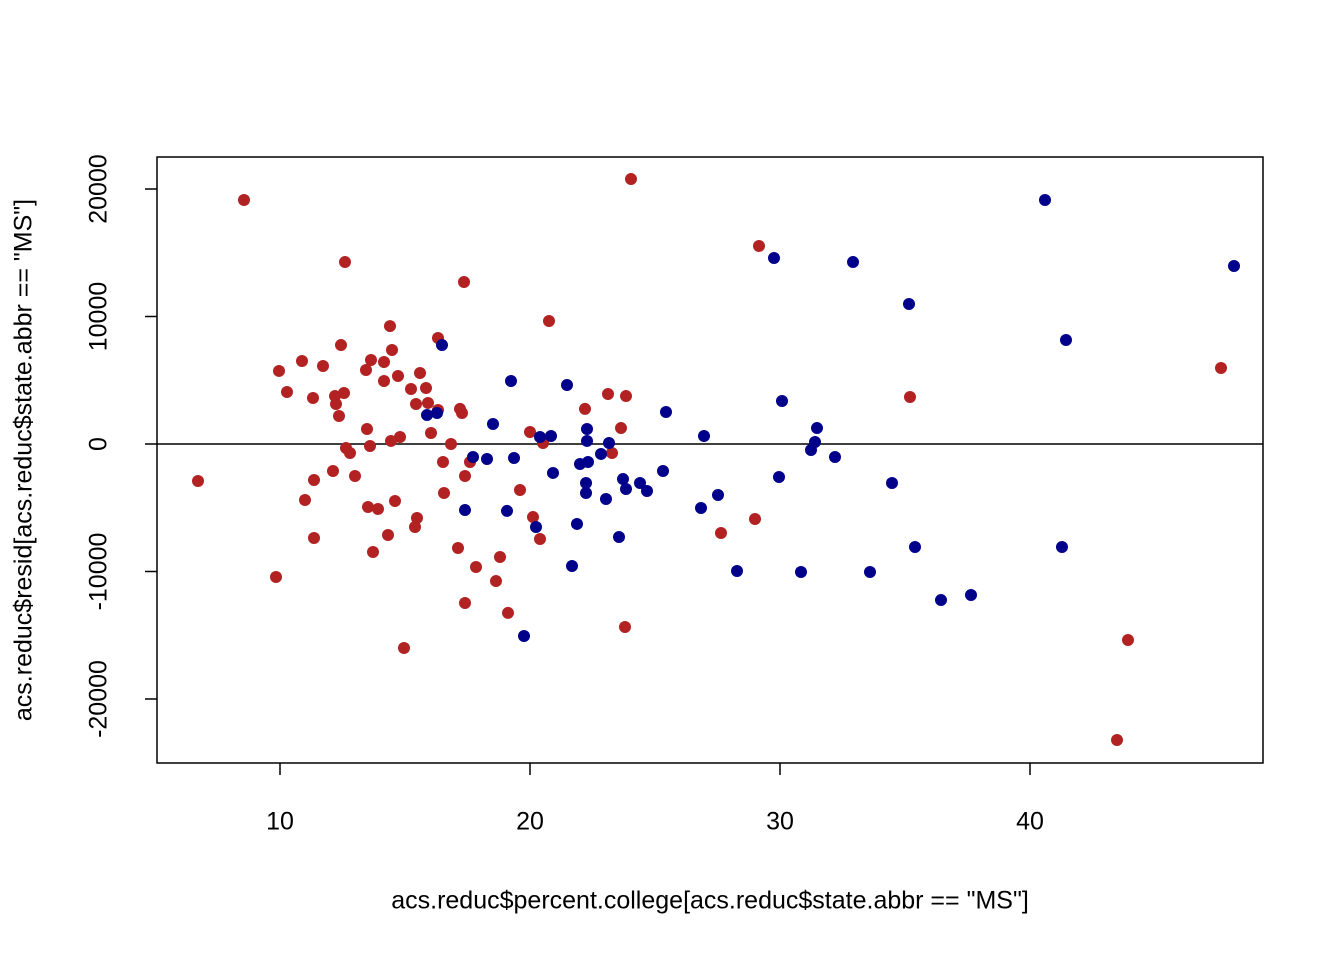 The image size is (1344, 960). I want to click on x-tick-label: 20, so click(530, 822).